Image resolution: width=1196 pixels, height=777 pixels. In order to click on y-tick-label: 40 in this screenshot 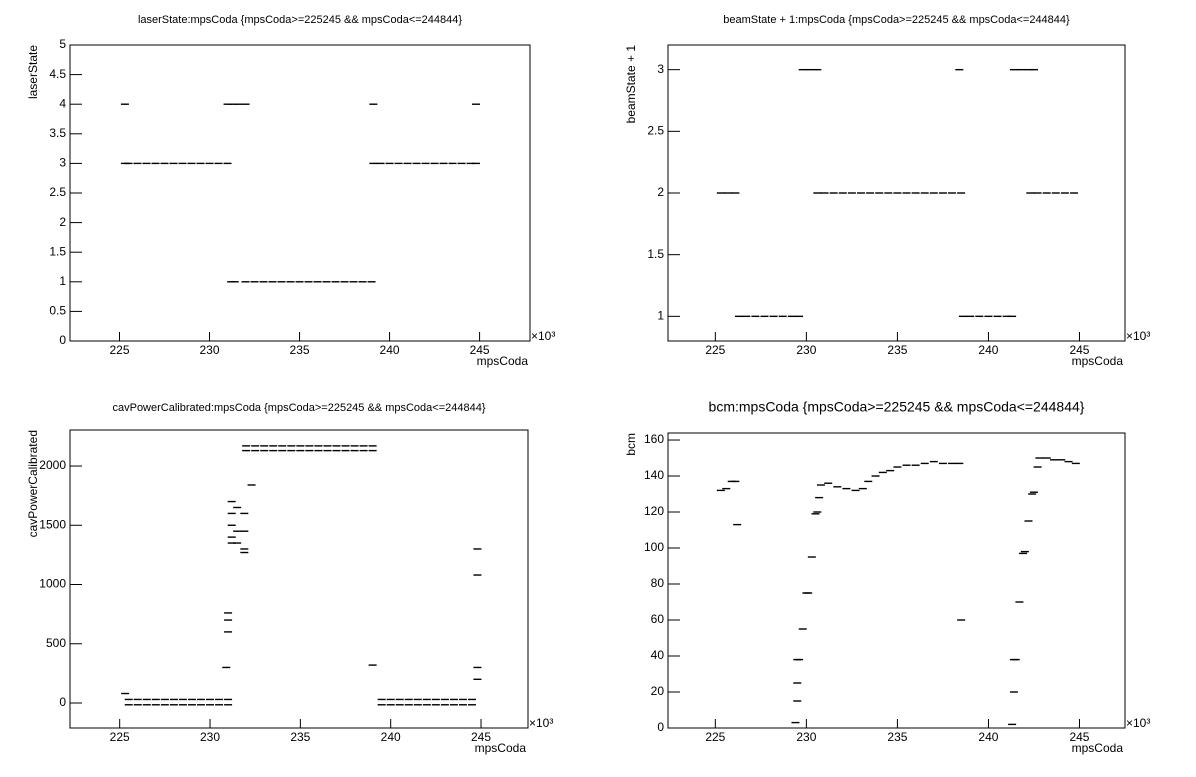, I will do `click(658, 655)`.